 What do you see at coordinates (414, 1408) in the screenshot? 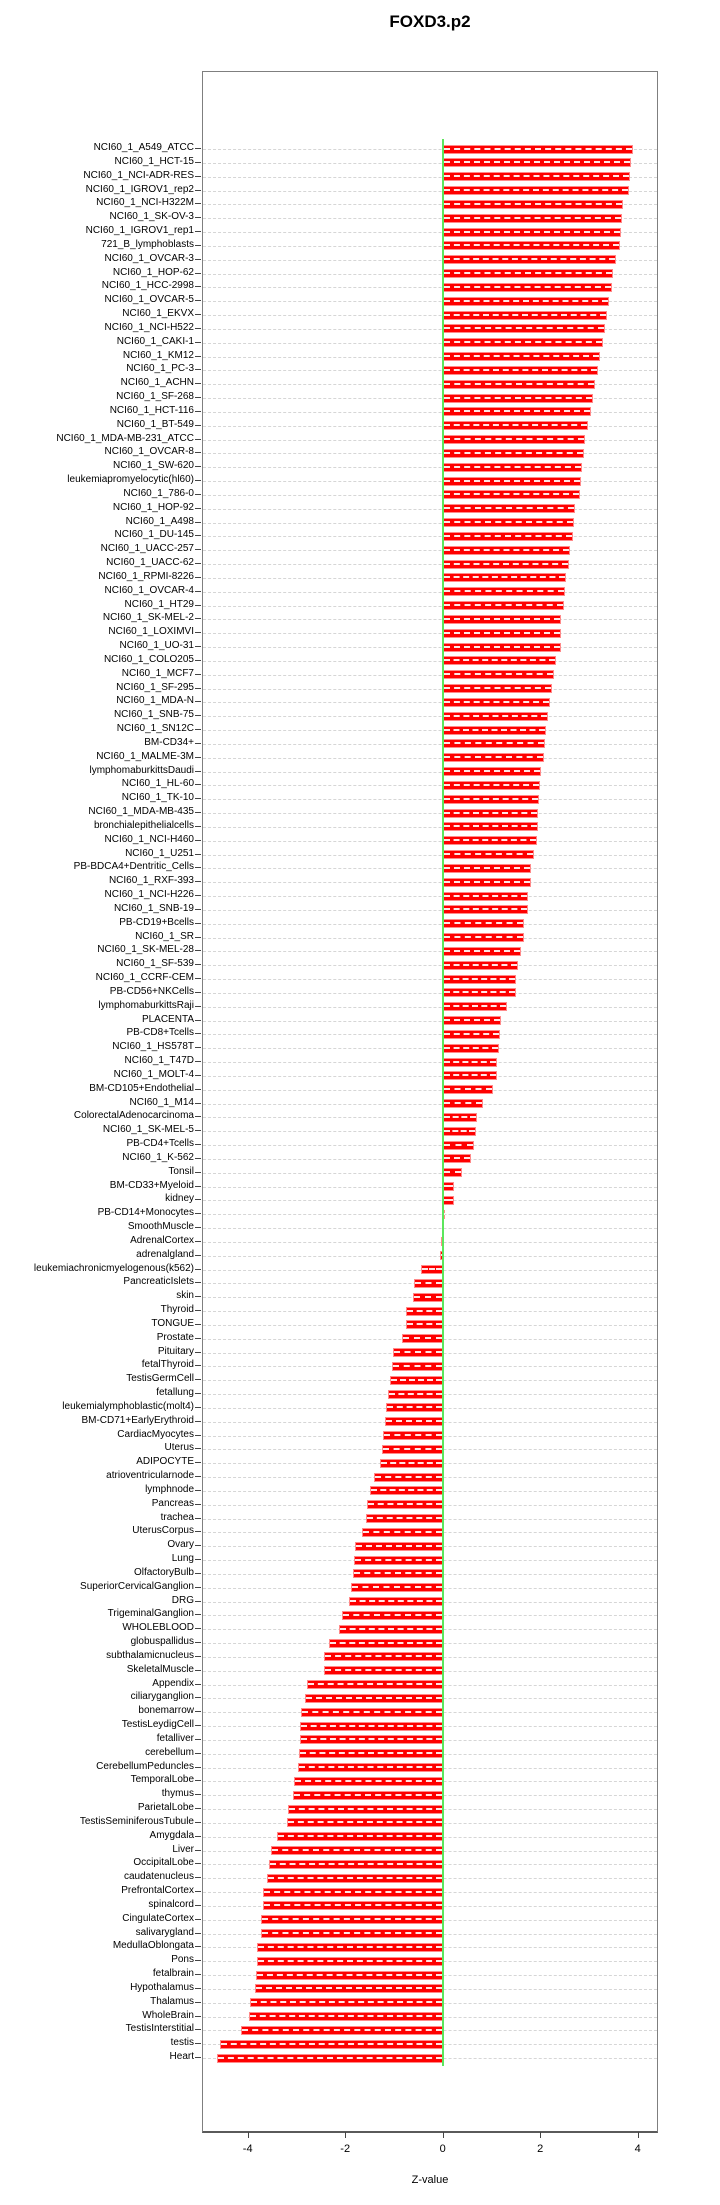
I see `bar-leukemialymphoblastic(molt4)` at bounding box center [414, 1408].